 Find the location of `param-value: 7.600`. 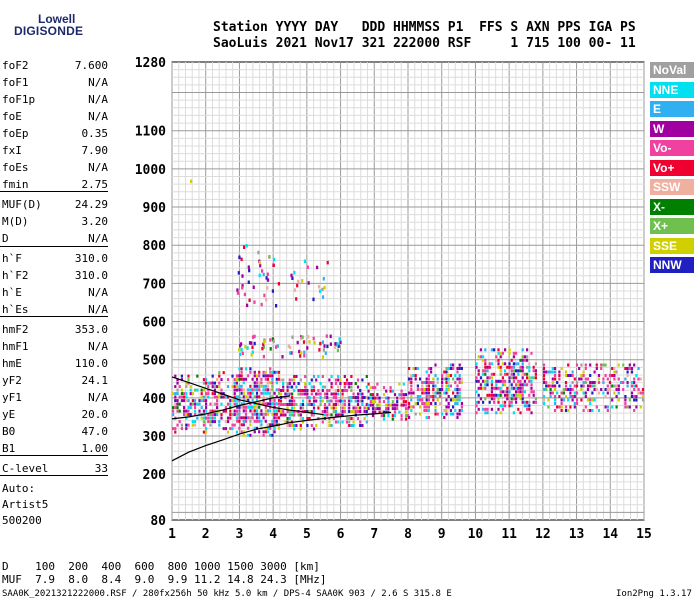

param-value: 7.600 is located at coordinates (91, 65).